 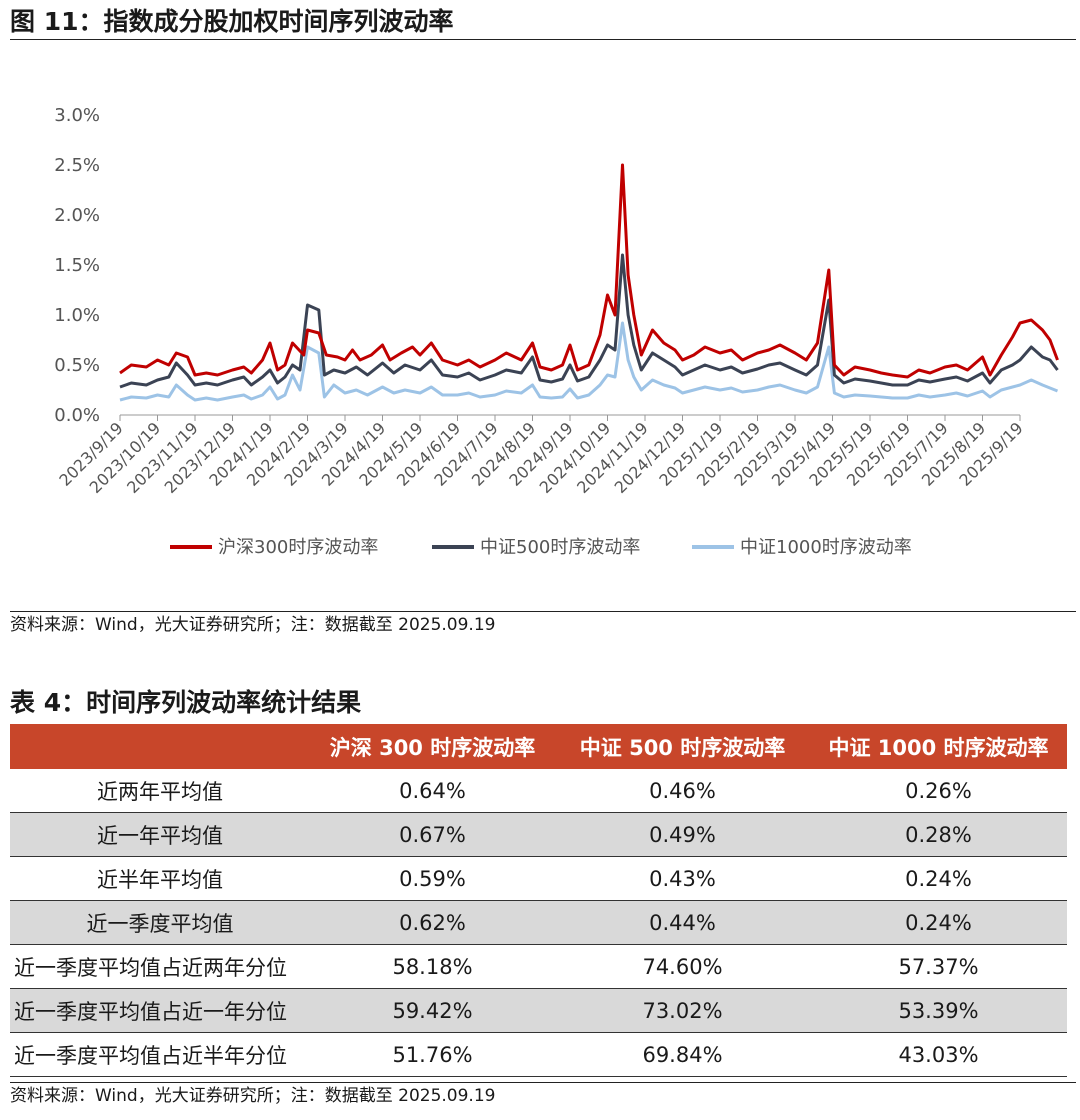 What do you see at coordinates (682, 922) in the screenshot?
I see `table-cell: 0.44%` at bounding box center [682, 922].